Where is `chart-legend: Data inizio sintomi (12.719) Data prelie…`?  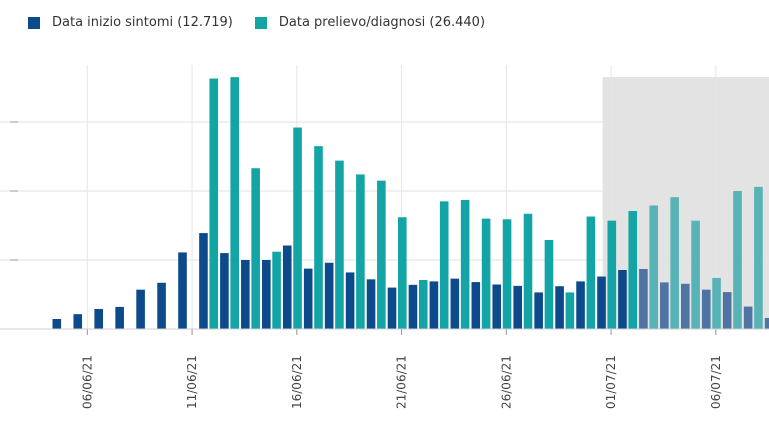 chart-legend: Data inizio sintomi (12.719) Data prelie… is located at coordinates (267, 22).